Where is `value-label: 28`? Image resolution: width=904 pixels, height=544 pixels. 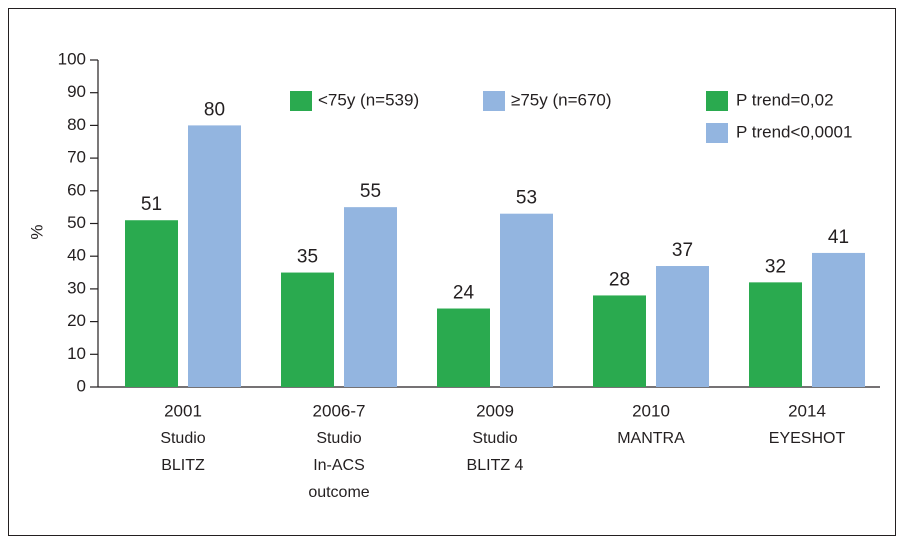 value-label: 28 is located at coordinates (619, 279).